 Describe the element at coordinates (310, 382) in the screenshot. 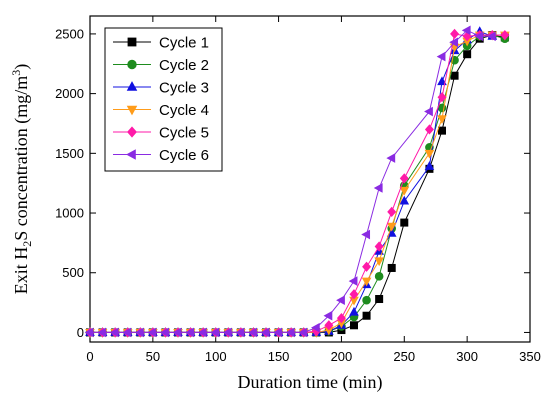

I see `x-axis-title: Duration time (min)` at that location.